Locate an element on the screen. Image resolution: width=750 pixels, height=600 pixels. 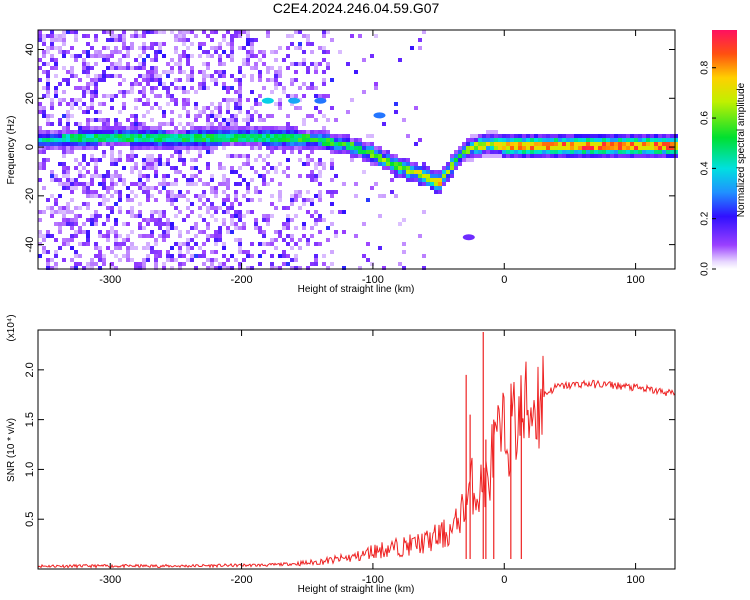
x-tick-label: 100 is located at coordinates (635, 280).